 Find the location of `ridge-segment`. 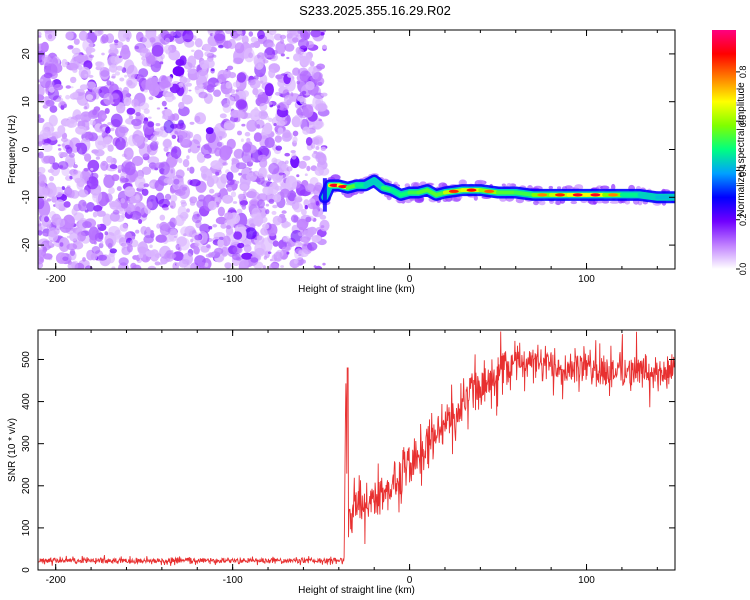

ridge-segment is located at coordinates (524, 193).